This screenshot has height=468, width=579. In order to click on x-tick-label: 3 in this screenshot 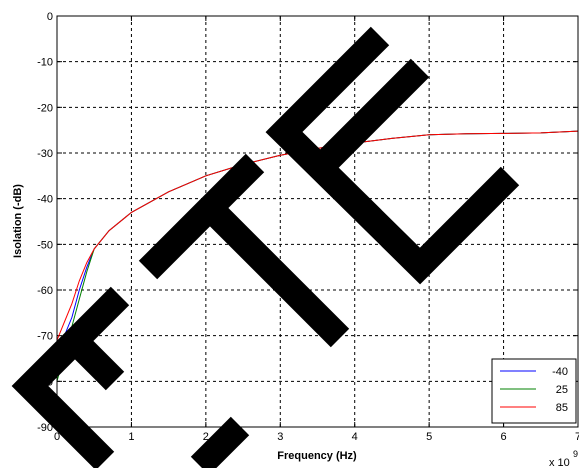, I will do `click(280, 437)`.